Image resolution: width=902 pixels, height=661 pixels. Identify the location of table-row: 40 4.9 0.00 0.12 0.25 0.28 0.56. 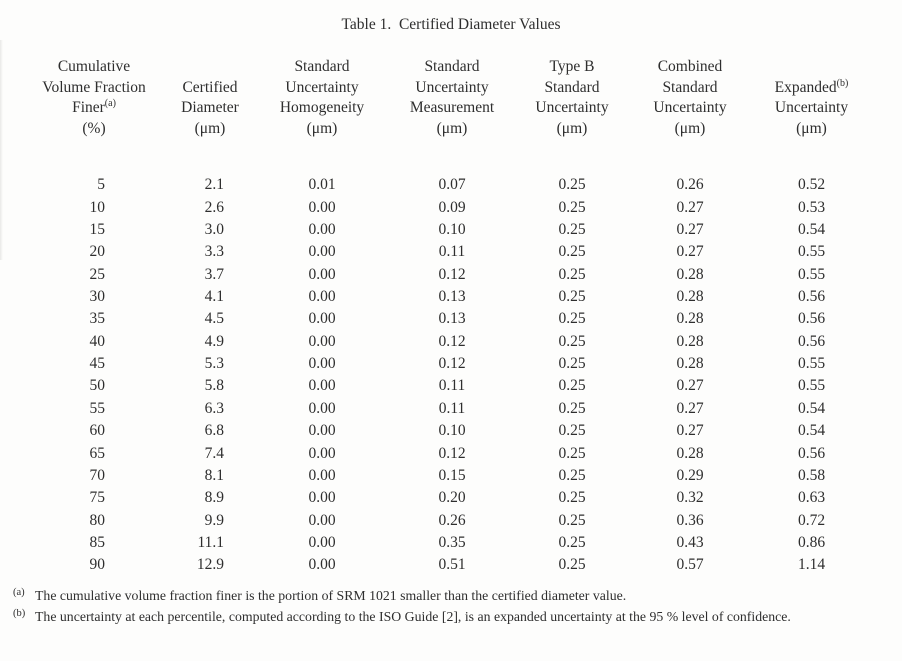
(447, 342).